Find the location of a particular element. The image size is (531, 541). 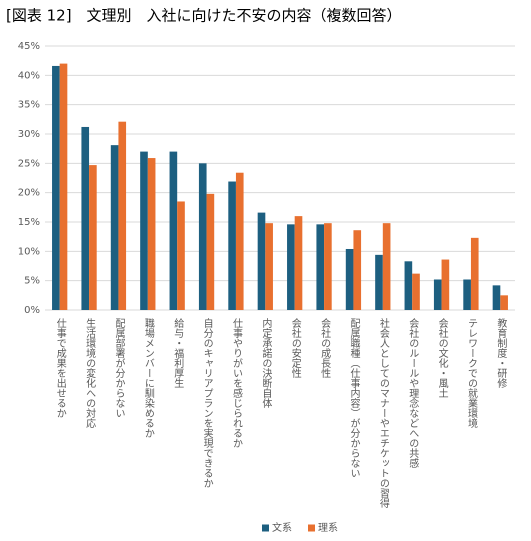

y-tick-label: 20% is located at coordinates (29, 193).